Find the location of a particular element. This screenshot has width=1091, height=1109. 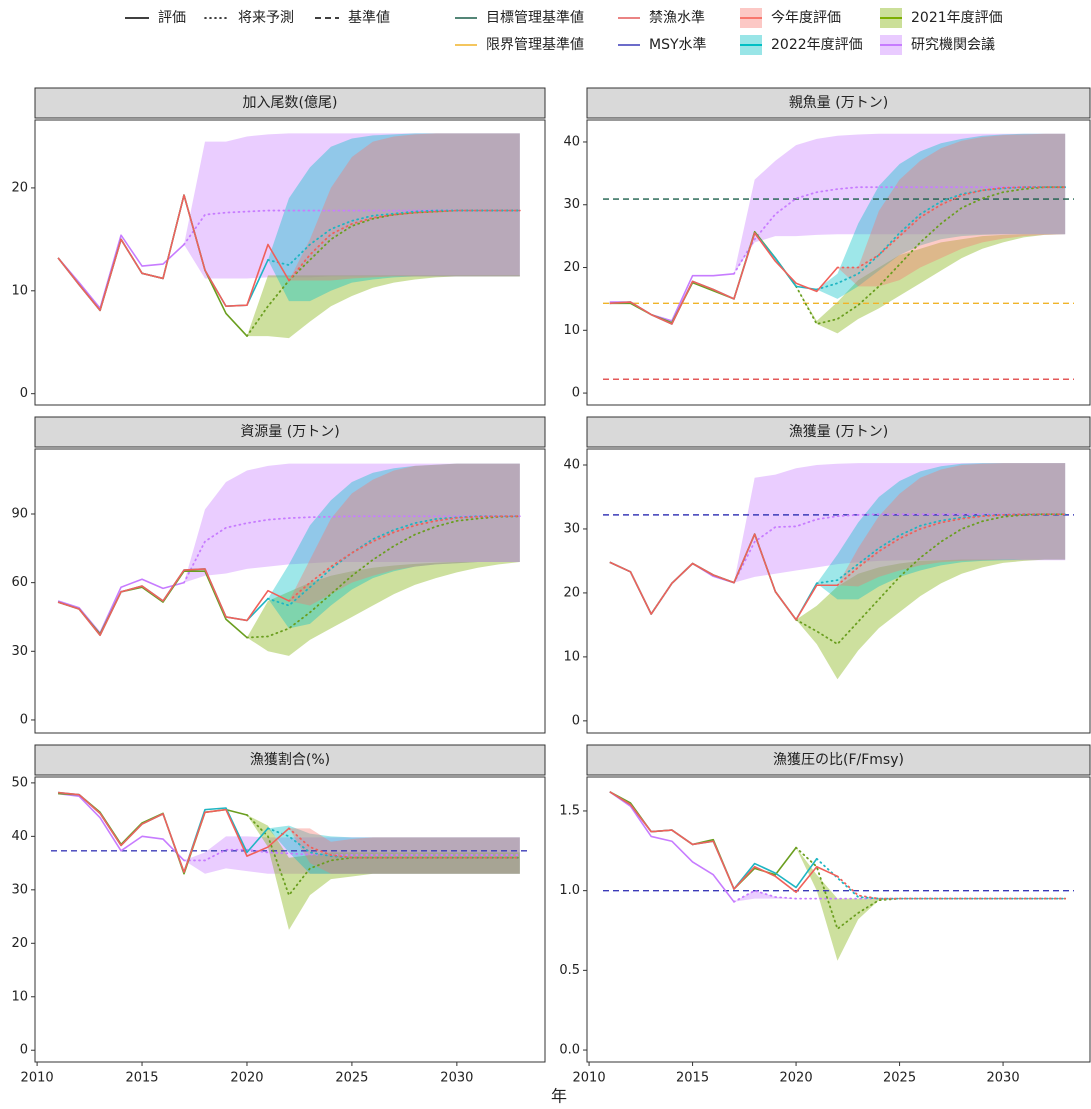

legend-label: 評価 is located at coordinates (172, 18).